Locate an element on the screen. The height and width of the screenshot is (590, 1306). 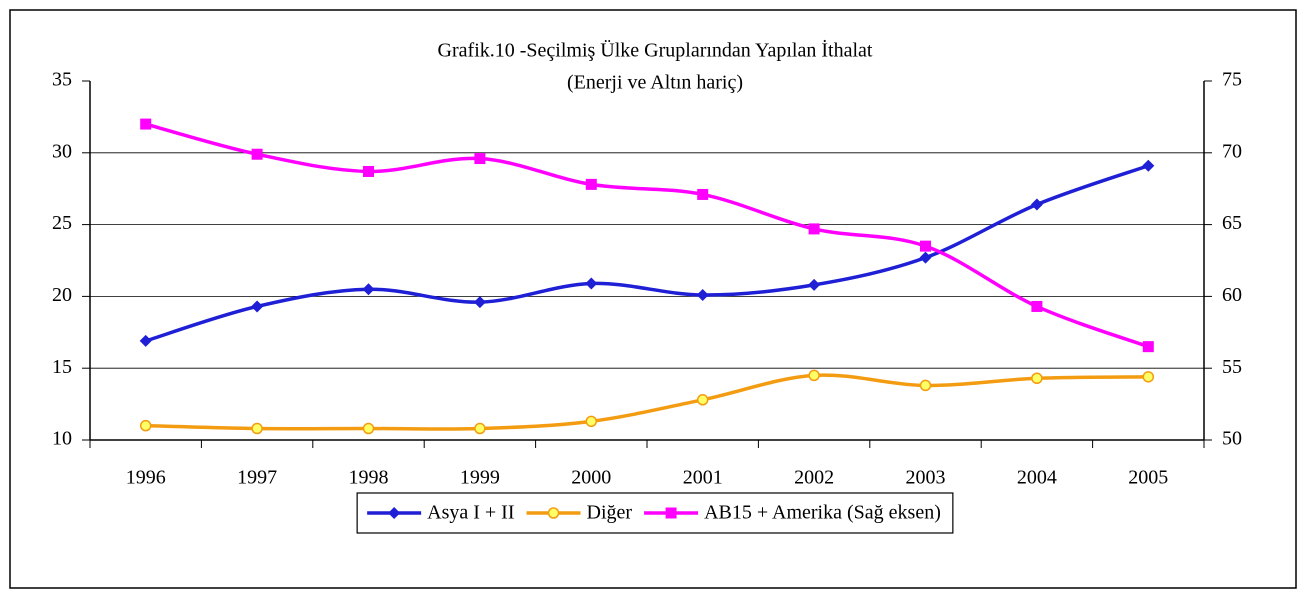
x-tick-label: 2001 is located at coordinates (703, 478).